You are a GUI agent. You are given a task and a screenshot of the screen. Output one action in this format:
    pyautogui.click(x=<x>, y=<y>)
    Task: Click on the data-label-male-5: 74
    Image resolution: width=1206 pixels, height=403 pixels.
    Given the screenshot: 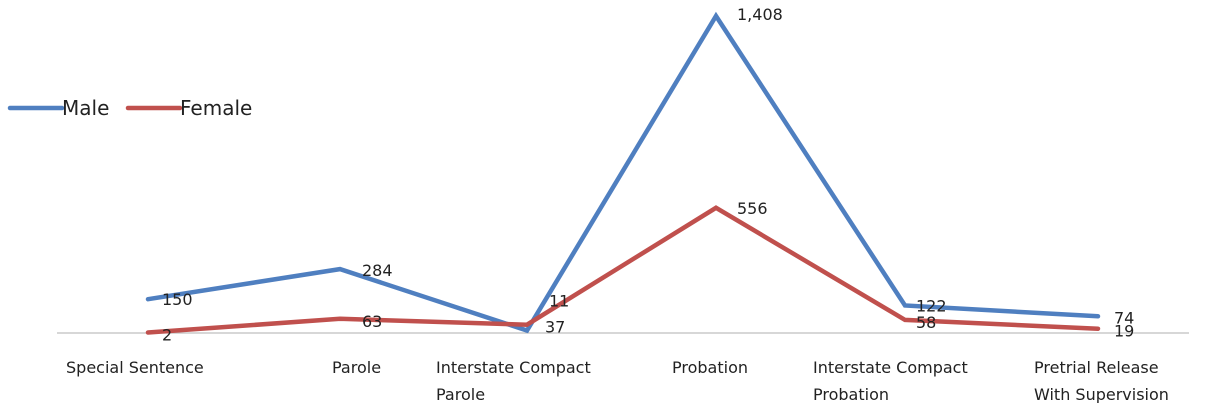 What is the action you would take?
    pyautogui.click(x=1124, y=317)
    